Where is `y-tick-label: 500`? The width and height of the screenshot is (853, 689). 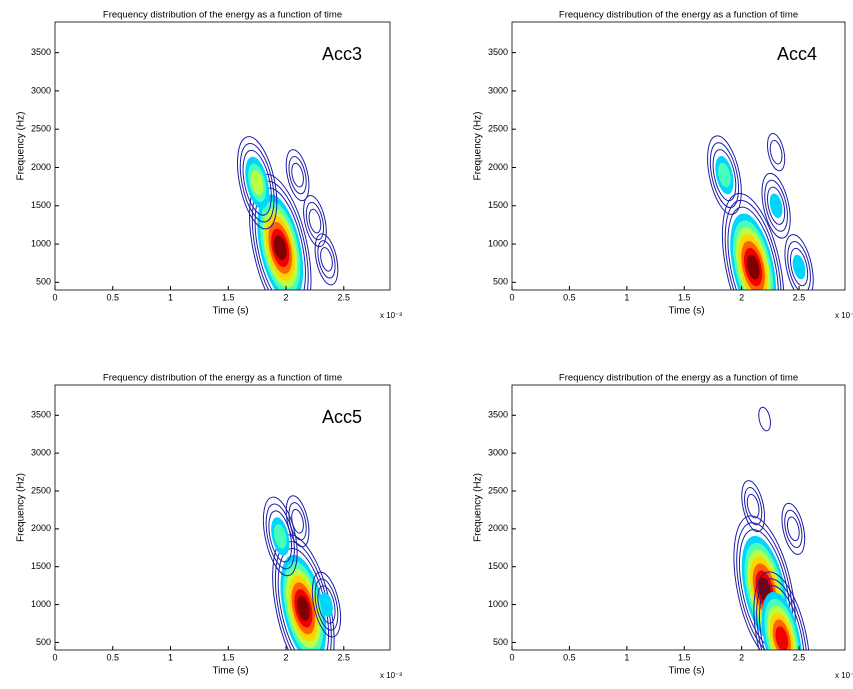
y-tick-label: 500 is located at coordinates (500, 282).